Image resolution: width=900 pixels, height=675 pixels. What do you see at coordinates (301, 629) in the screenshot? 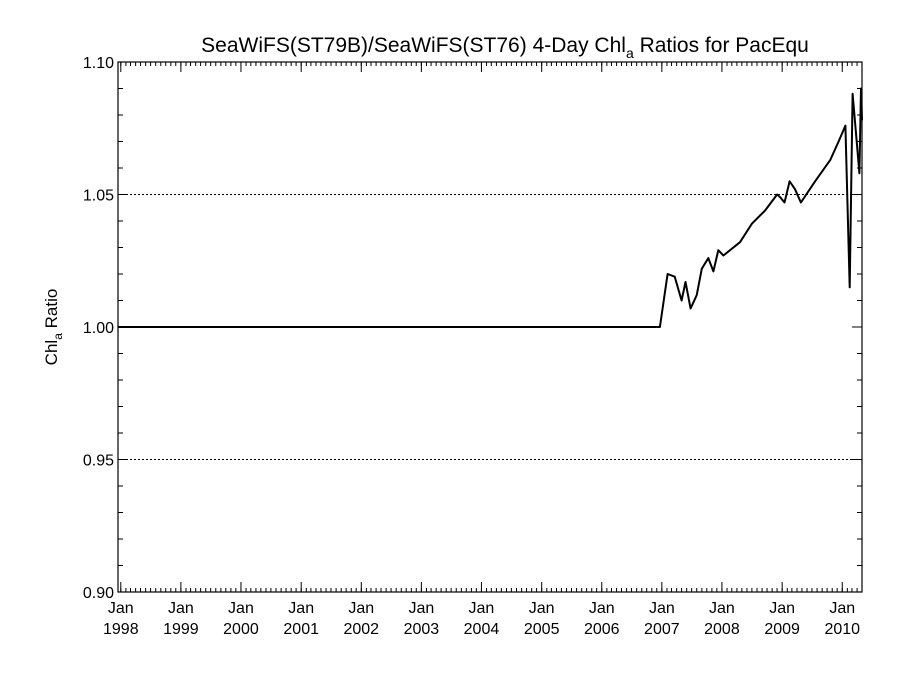
I see `x-tick-year: 2001` at bounding box center [301, 629].